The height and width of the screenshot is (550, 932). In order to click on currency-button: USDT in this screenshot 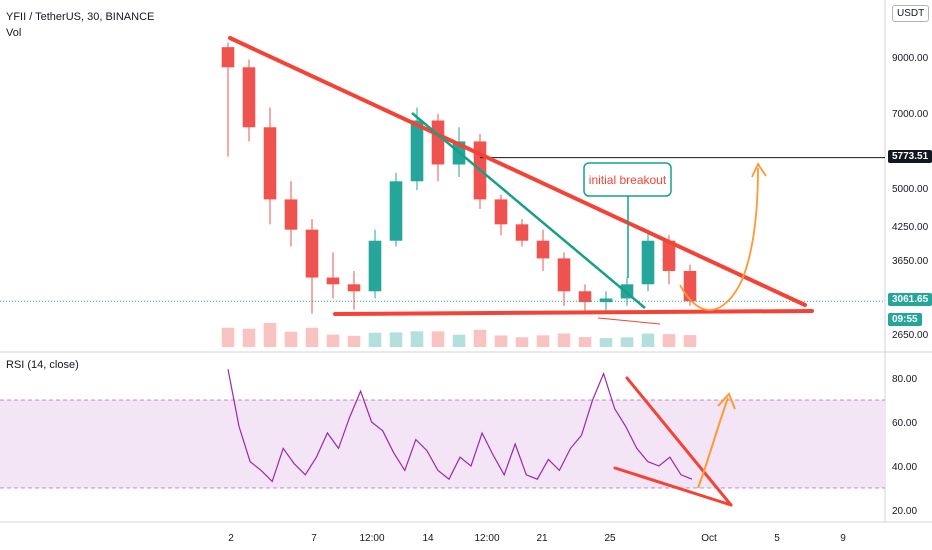, I will do `click(911, 13)`.